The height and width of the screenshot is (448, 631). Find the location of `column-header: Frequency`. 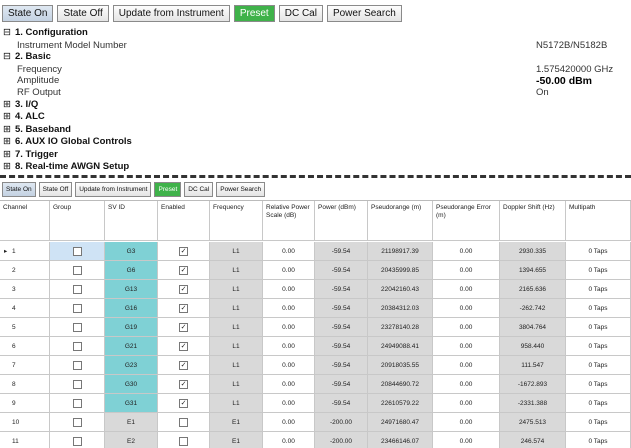

column-header: Frequency is located at coordinates (236, 221).